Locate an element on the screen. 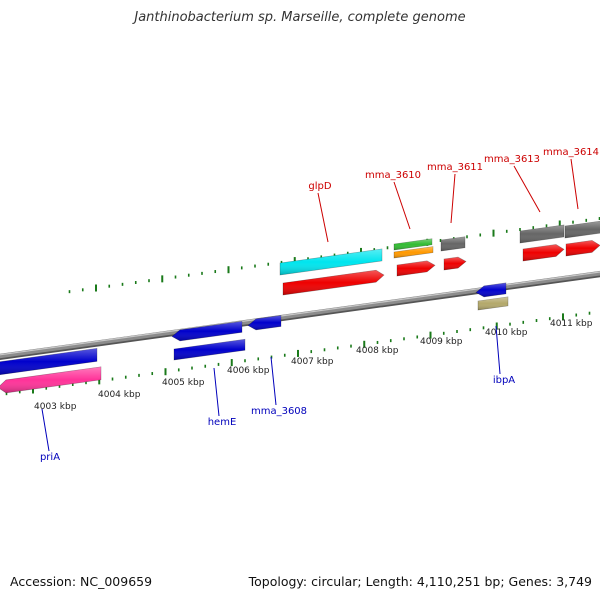 The height and width of the screenshot is (600, 600). hemE-gene-bar-shade is located at coordinates (207, 331).